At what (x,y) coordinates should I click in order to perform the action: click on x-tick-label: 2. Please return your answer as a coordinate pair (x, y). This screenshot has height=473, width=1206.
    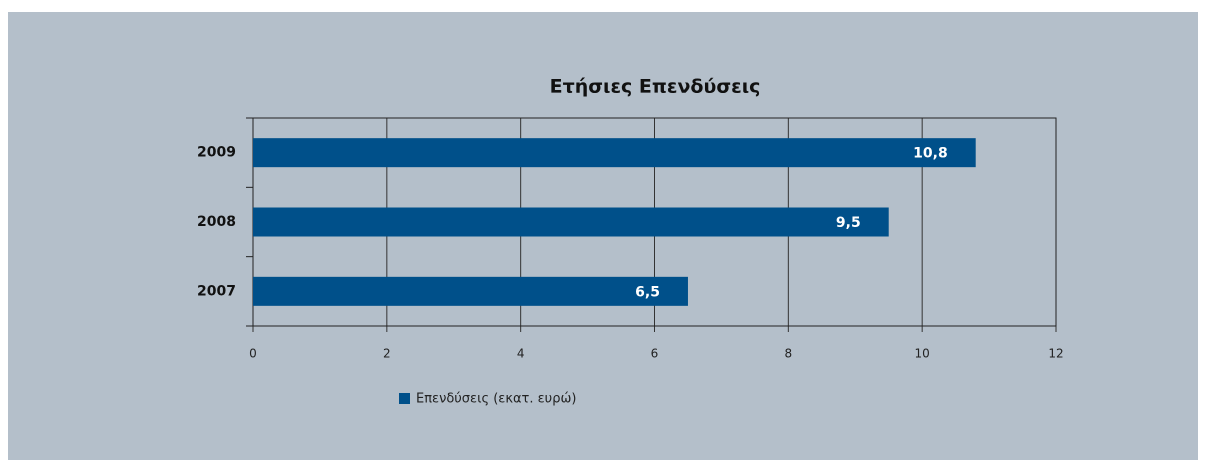
    Looking at the image, I should click on (387, 354).